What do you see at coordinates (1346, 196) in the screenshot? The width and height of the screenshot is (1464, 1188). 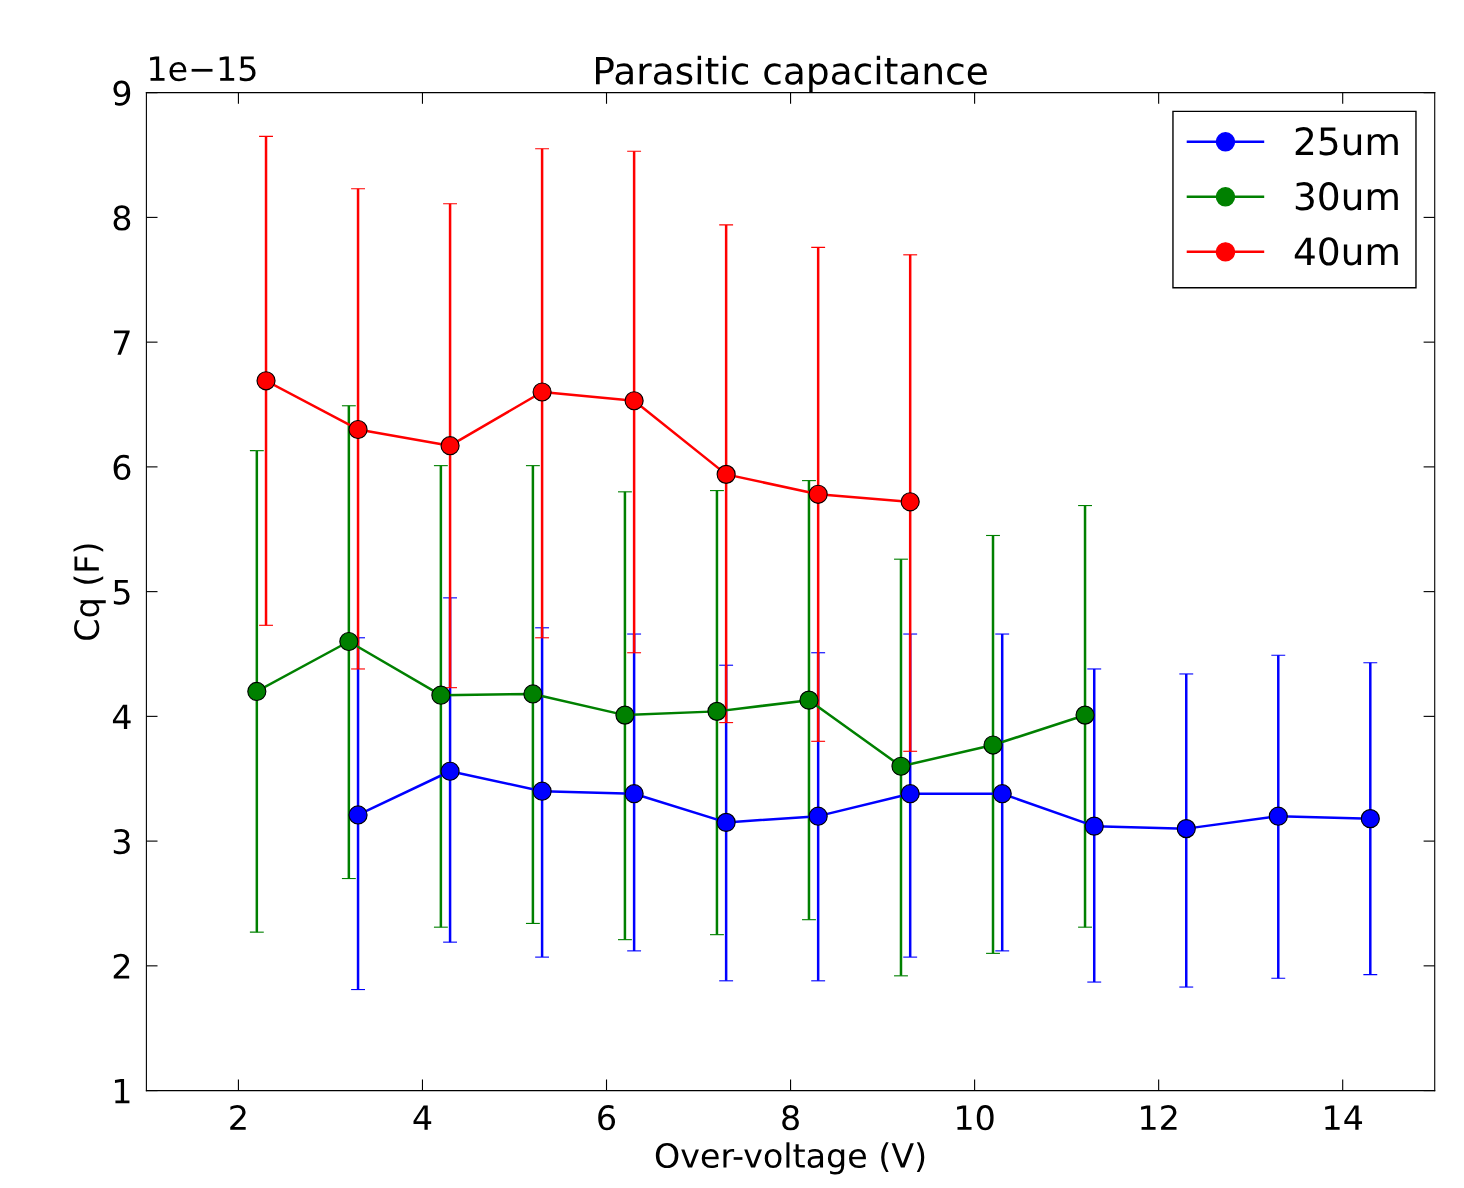 I see `legend-label: 30um` at bounding box center [1346, 196].